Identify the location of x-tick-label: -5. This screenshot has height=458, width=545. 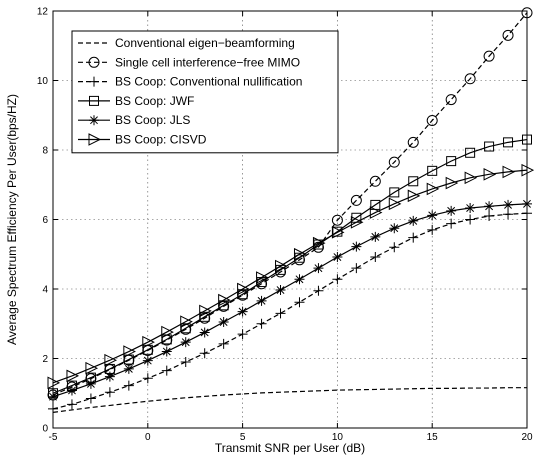
(53, 437).